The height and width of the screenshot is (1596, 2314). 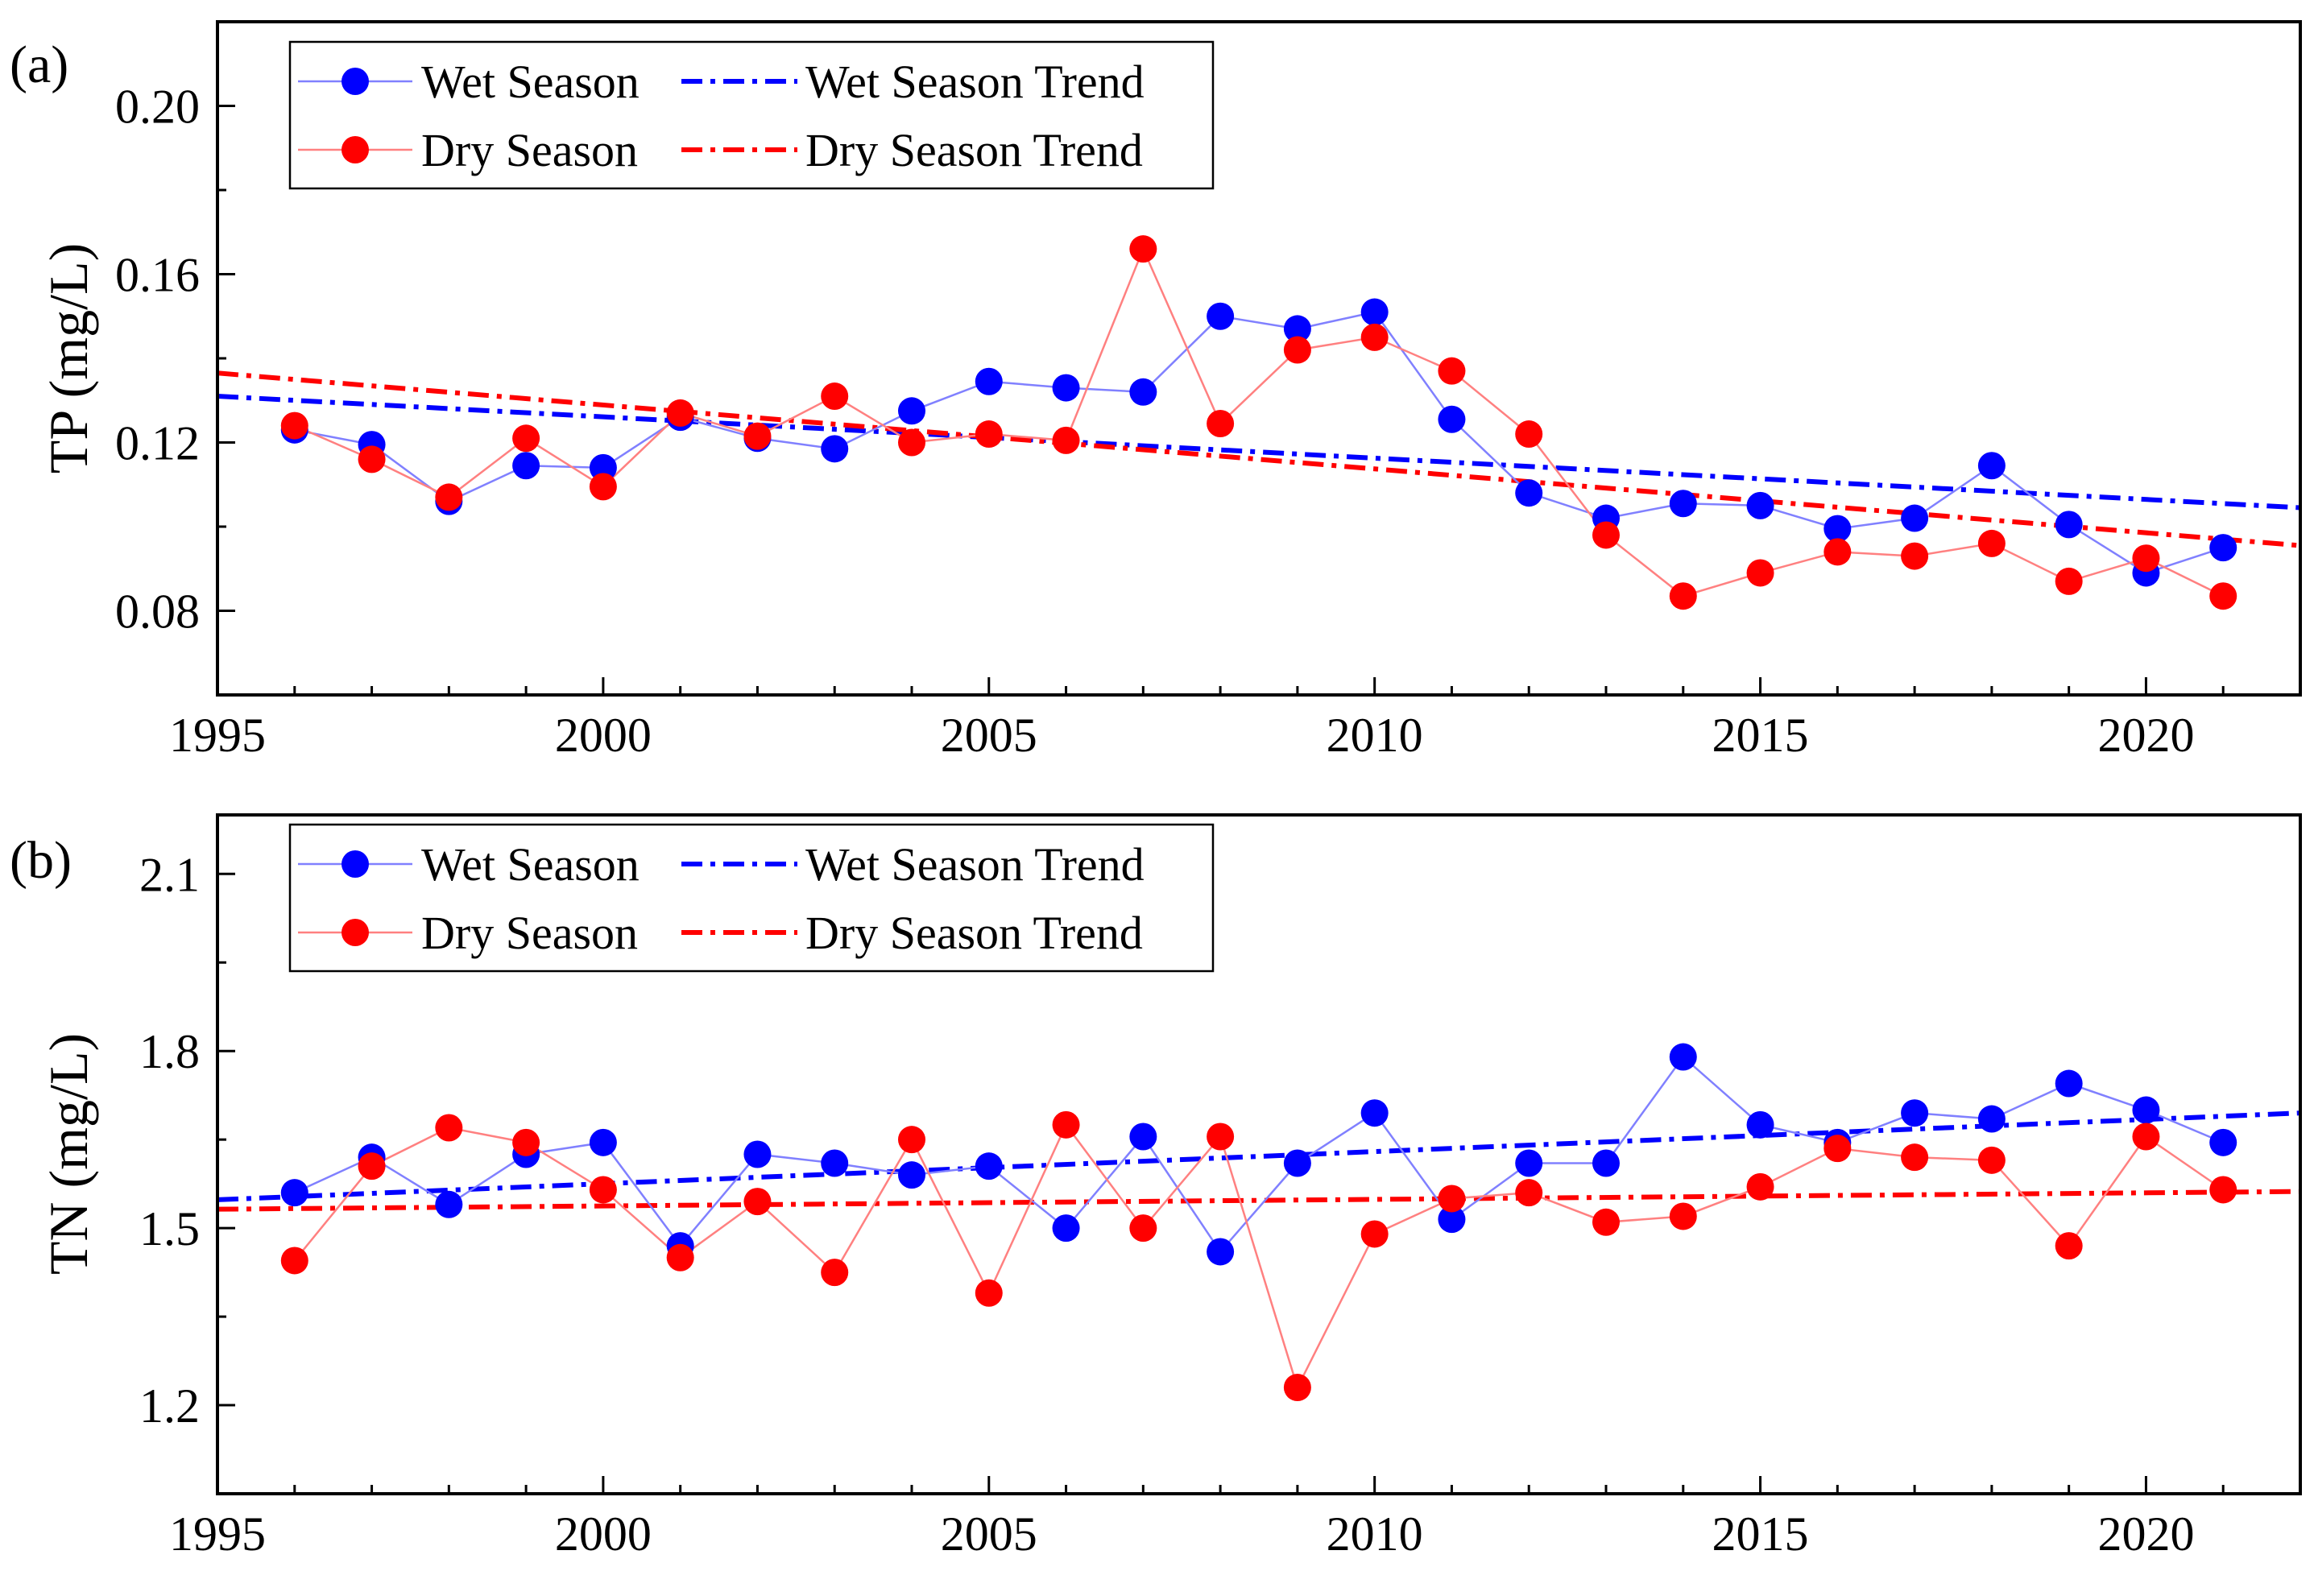 I want to click on y-tick-label: 0.12, so click(x=157, y=443).